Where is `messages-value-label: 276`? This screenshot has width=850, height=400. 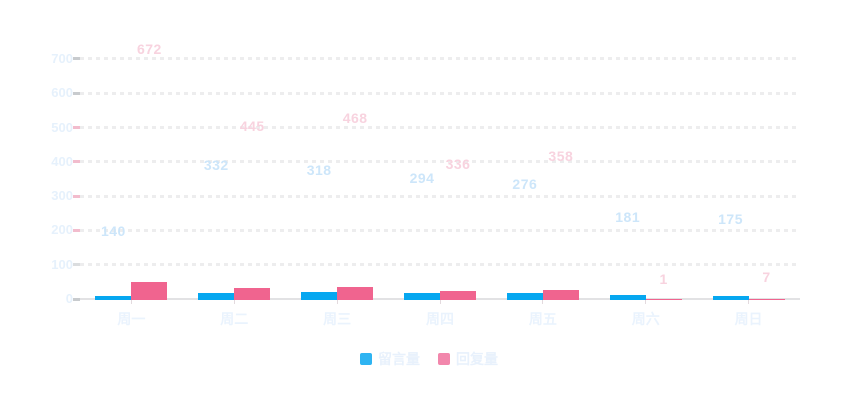
messages-value-label: 276 is located at coordinates (525, 184).